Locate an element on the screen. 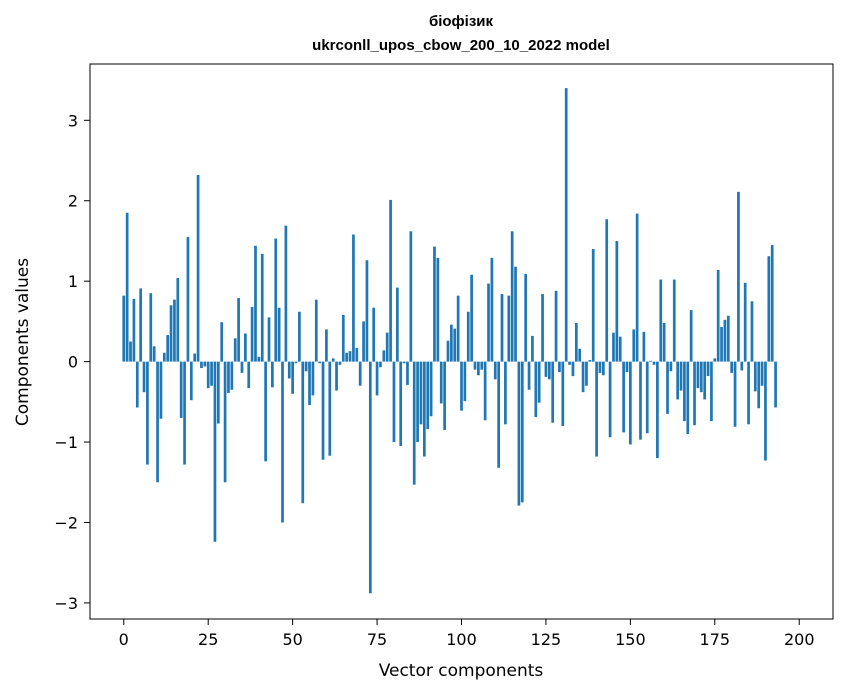  x-tick-label-5: 125 is located at coordinates (546, 639).